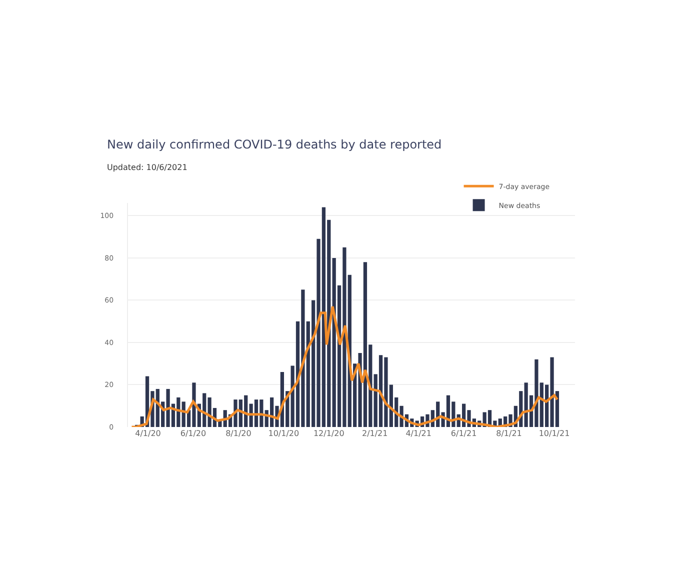 Image resolution: width=673 pixels, height=583 pixels. I want to click on x-tick-label: 2/1/21, so click(375, 433).